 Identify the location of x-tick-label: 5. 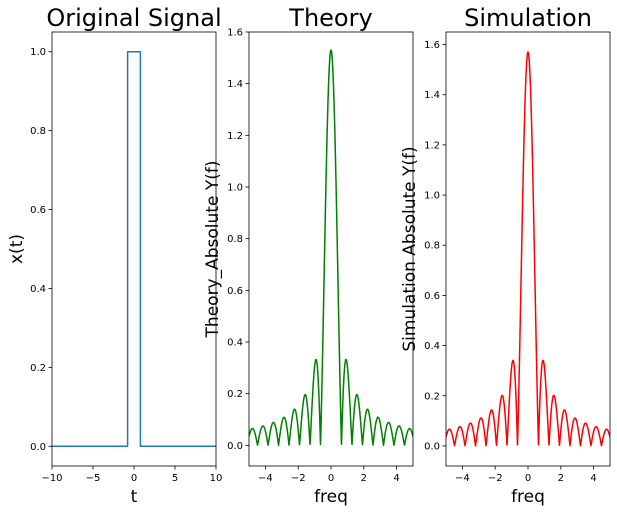
(175, 478).